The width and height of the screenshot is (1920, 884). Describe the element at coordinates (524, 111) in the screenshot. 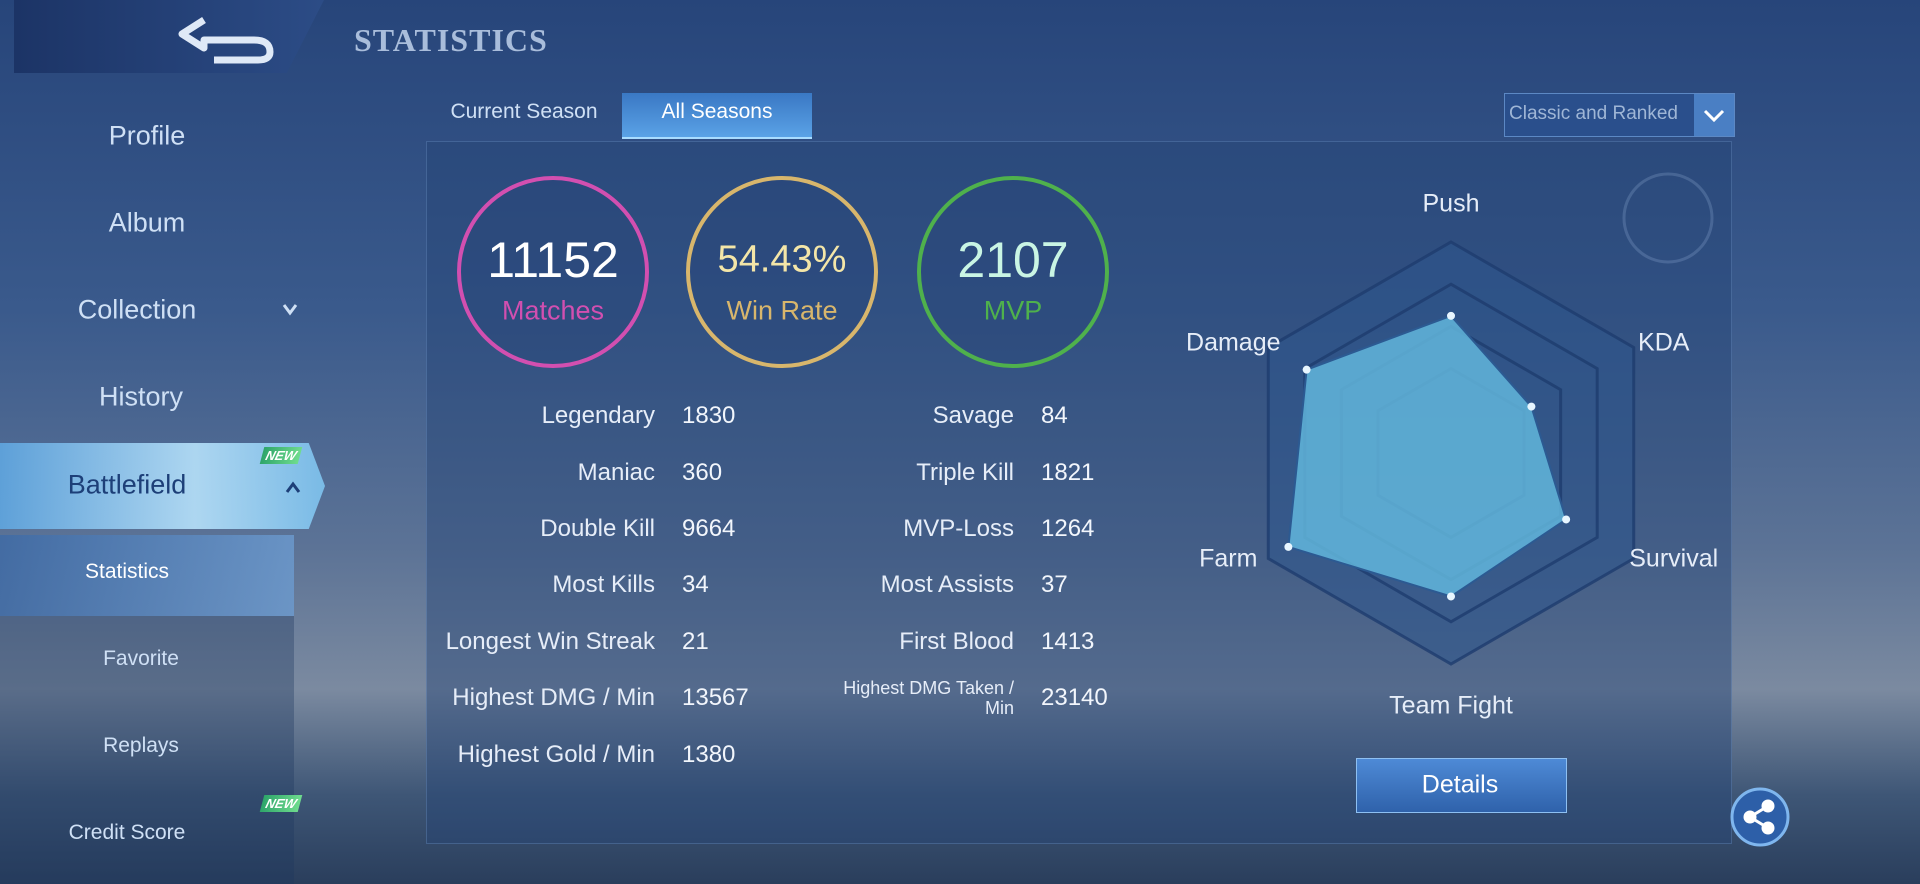

I see `tab: Current Season` at that location.